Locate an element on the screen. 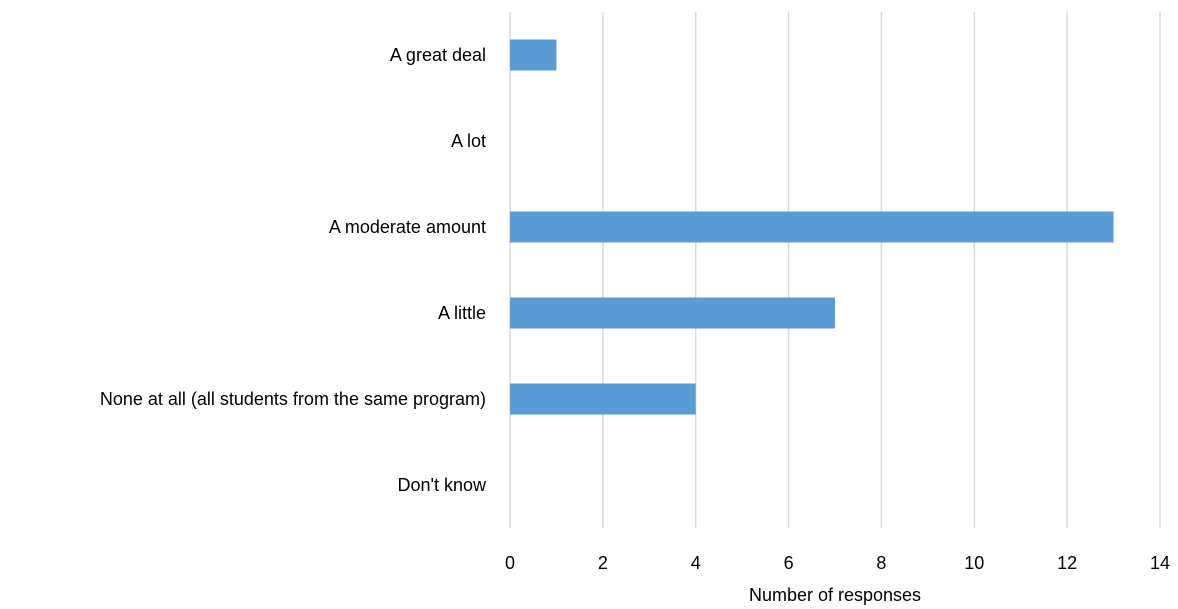 This screenshot has width=1178, height=609. category-label: Don't know is located at coordinates (442, 485).